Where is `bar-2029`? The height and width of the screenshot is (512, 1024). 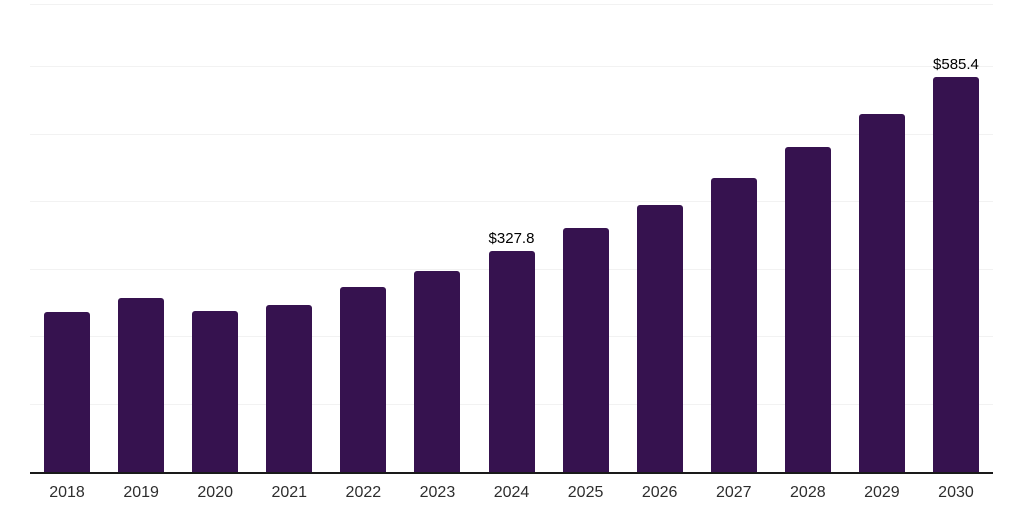 bar-2029 is located at coordinates (881, 293).